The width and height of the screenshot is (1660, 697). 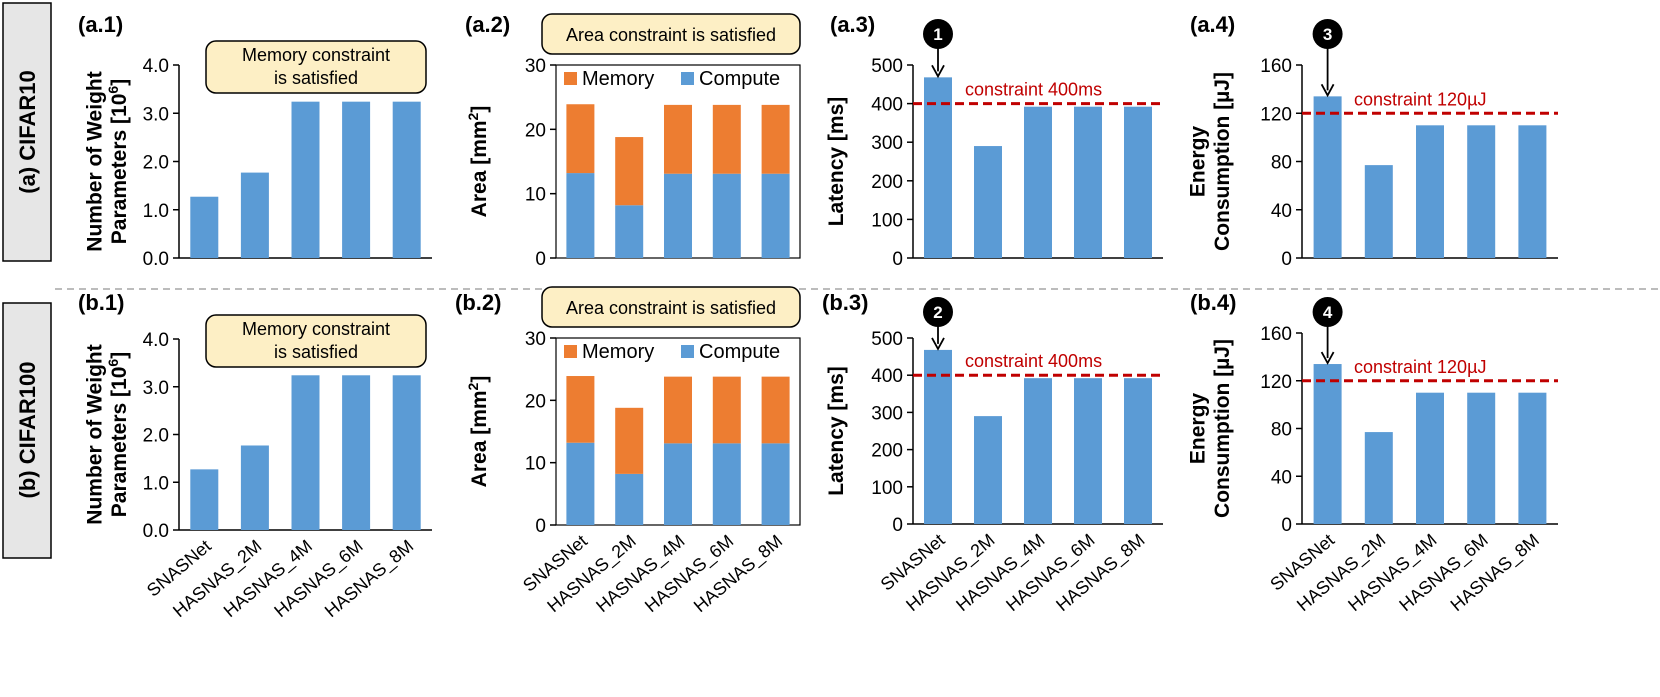 I want to click on callout-box-a2, so click(x=671, y=34).